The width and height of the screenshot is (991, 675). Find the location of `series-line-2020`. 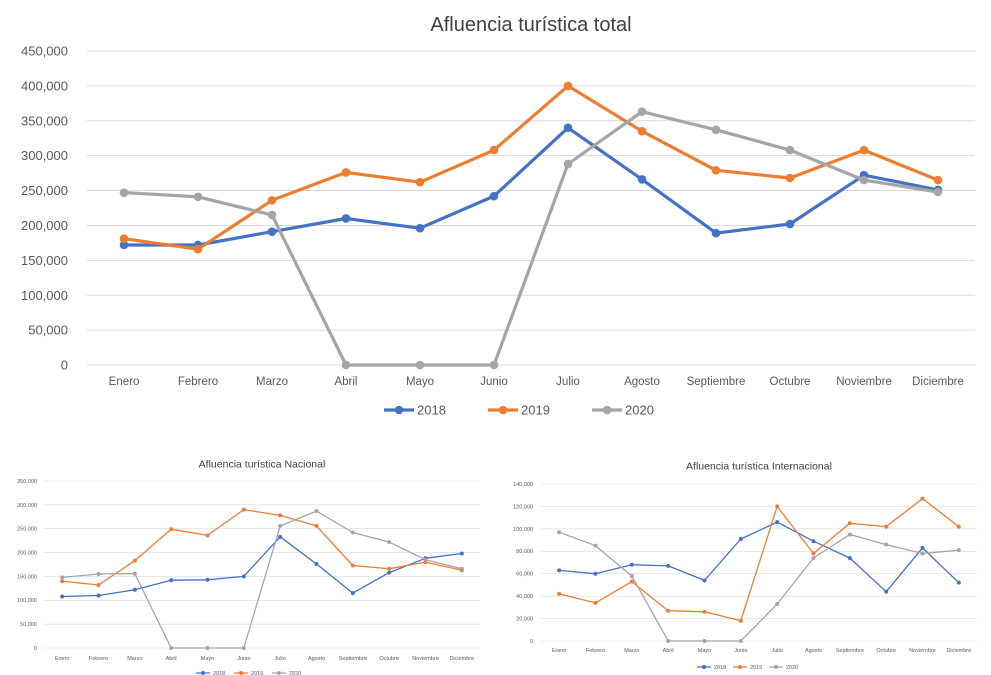

series-line-2020 is located at coordinates (262, 579).